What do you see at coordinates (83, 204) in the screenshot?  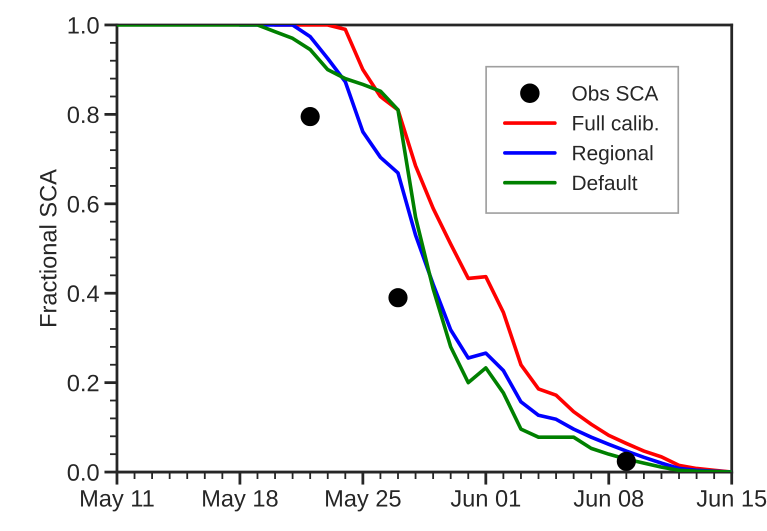 I see `y-tick-label: 0.6` at bounding box center [83, 204].